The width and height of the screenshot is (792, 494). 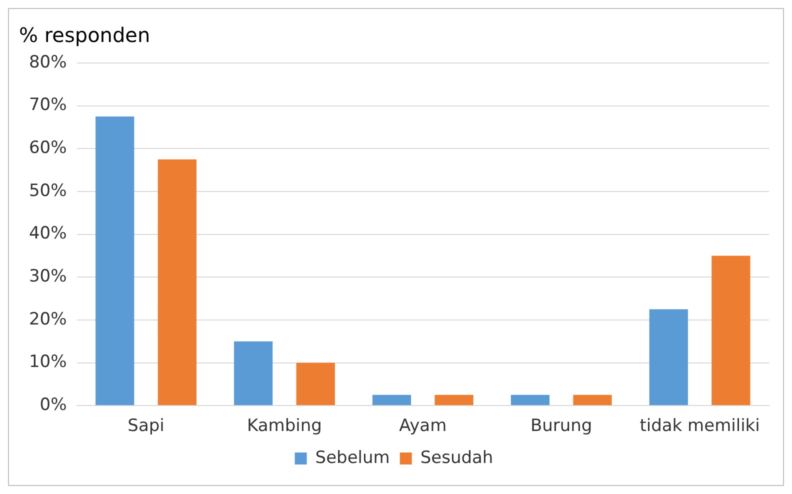 What do you see at coordinates (352, 458) in the screenshot?
I see `legend-label: Sebelum` at bounding box center [352, 458].